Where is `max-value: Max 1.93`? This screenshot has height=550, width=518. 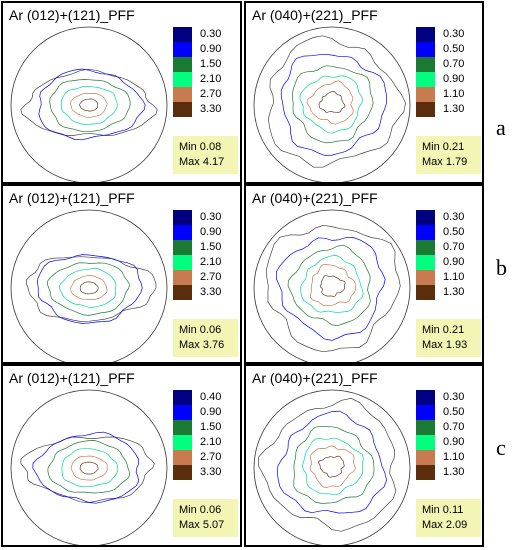
max-value: Max 1.93 is located at coordinates (445, 345).